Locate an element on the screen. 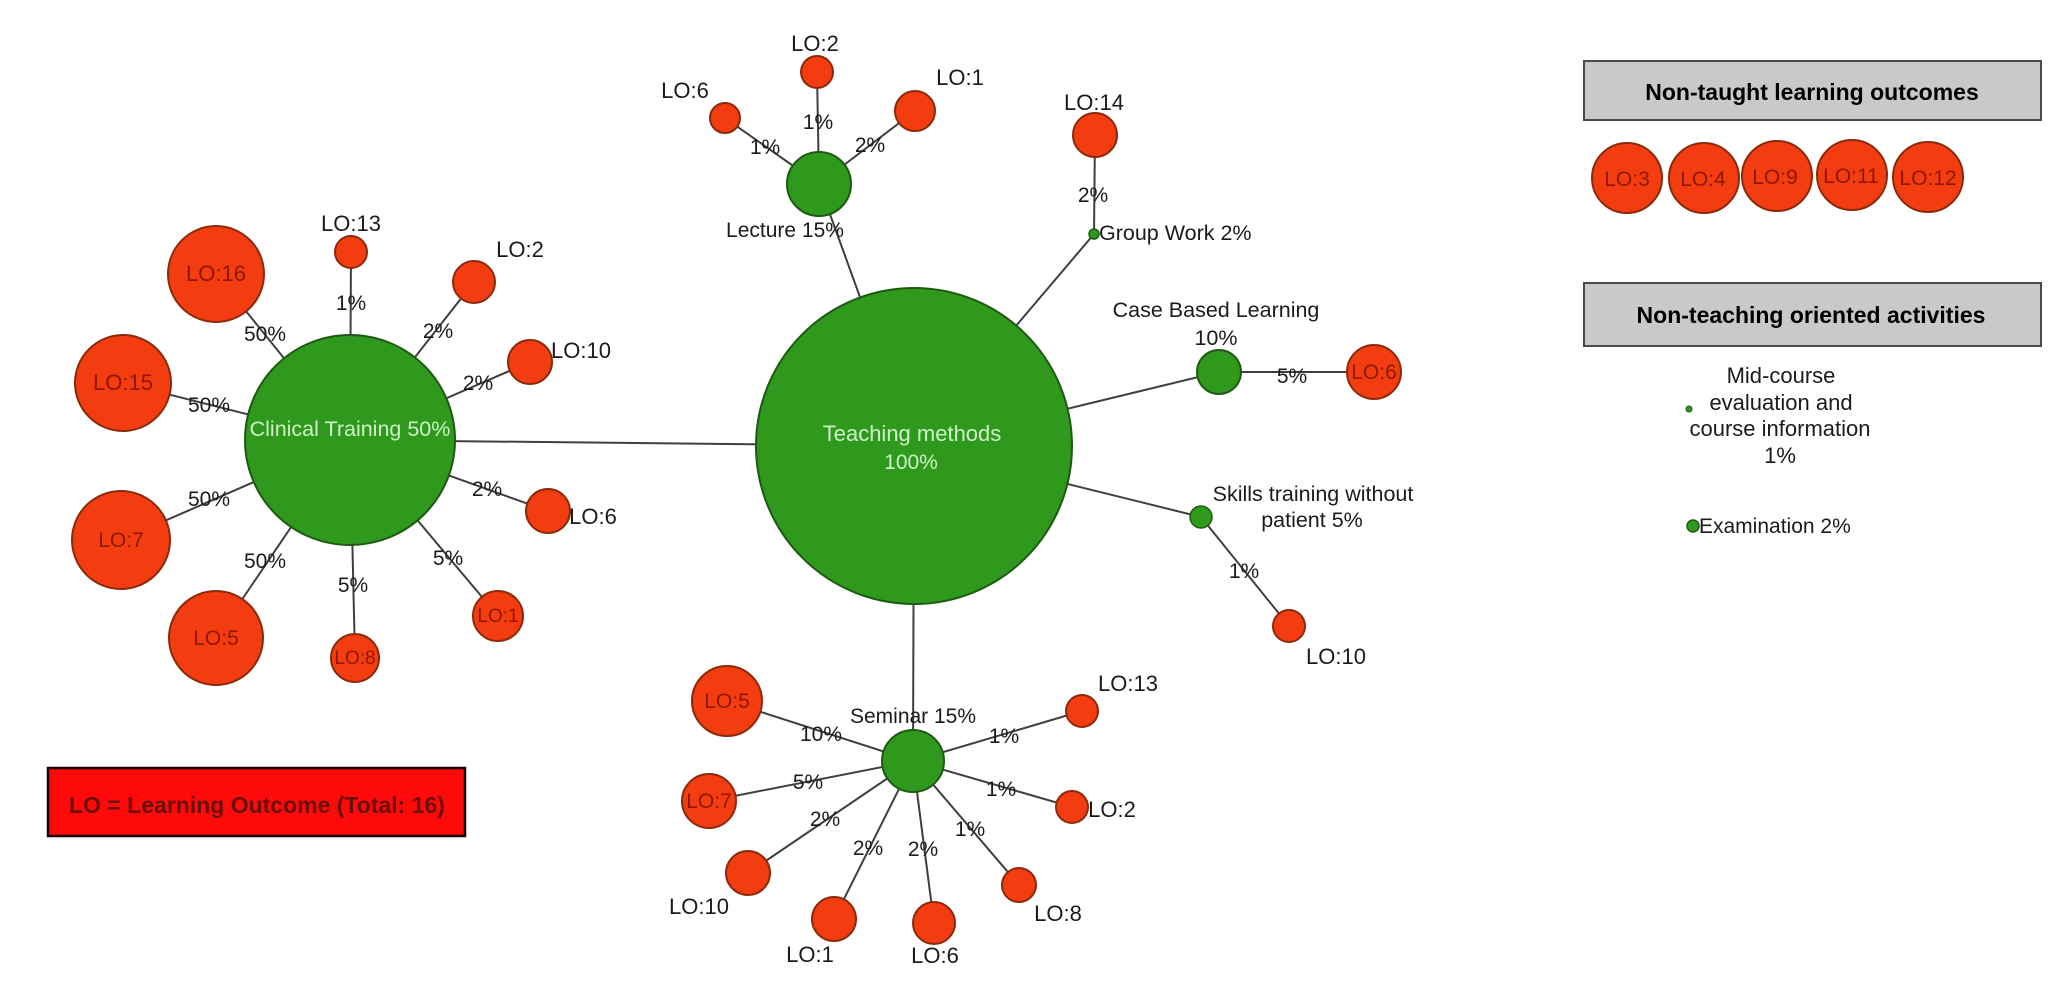 Image resolution: width=2059 pixels, height=1001 pixels. svg-text: Skills training without is located at coordinates (1313, 494).